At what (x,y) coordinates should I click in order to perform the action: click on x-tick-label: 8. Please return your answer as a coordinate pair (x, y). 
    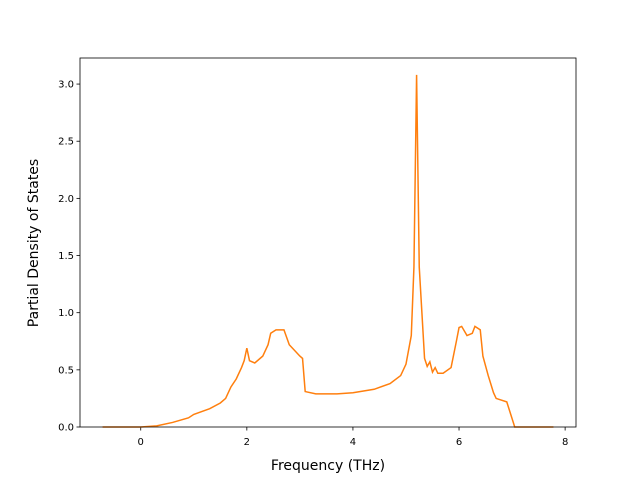
    Looking at the image, I should click on (565, 442).